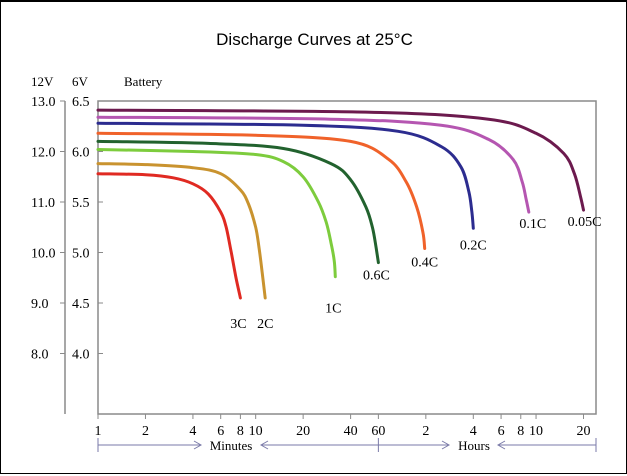 Image resolution: width=627 pixels, height=476 pixels. What do you see at coordinates (40, 304) in the screenshot?
I see `y-tick-12v-label: 9.0` at bounding box center [40, 304].